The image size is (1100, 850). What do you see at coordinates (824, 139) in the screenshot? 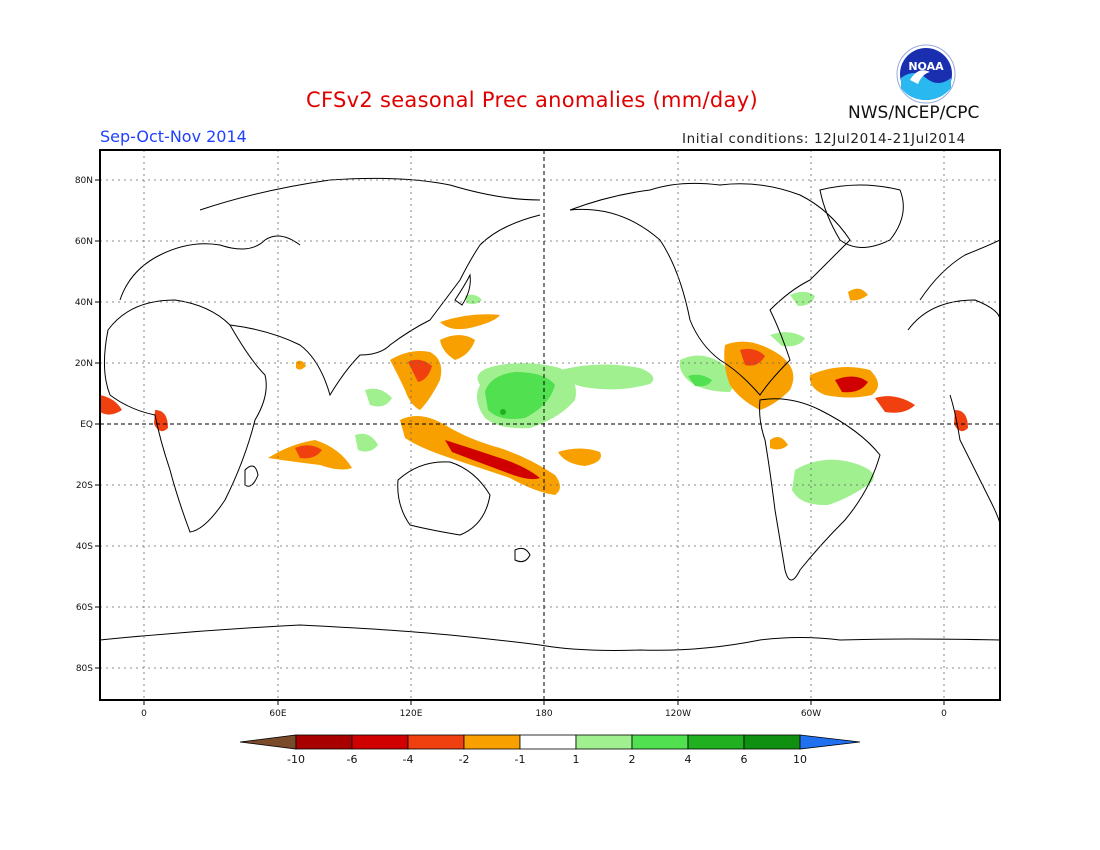
I see `initial-conditions-label: Initial conditions: 12Jul2014-21Jul2014` at bounding box center [824, 139].